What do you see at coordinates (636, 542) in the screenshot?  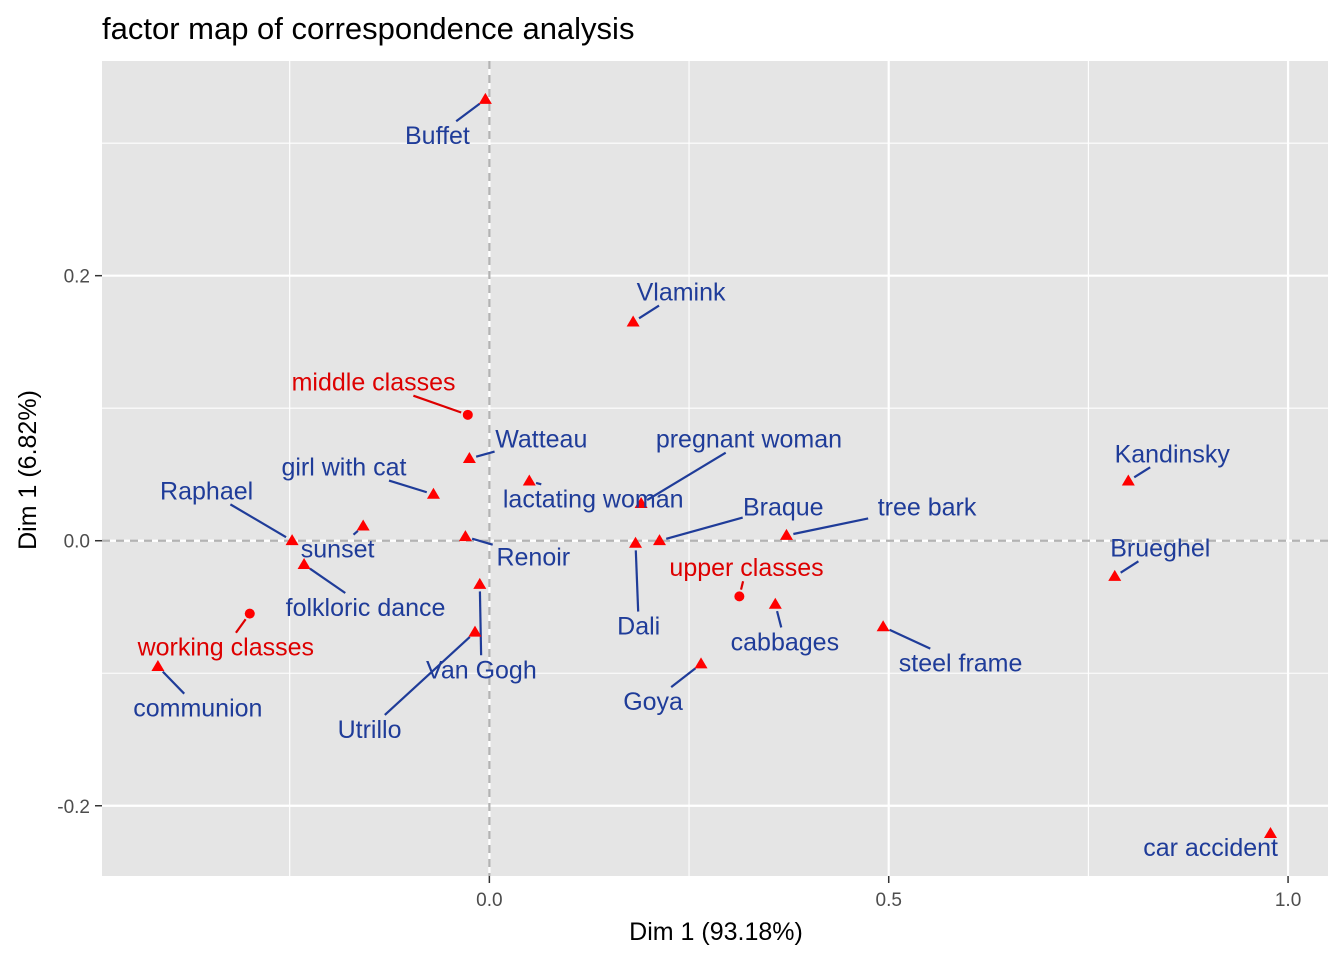 I see `marker-dali` at bounding box center [636, 542].